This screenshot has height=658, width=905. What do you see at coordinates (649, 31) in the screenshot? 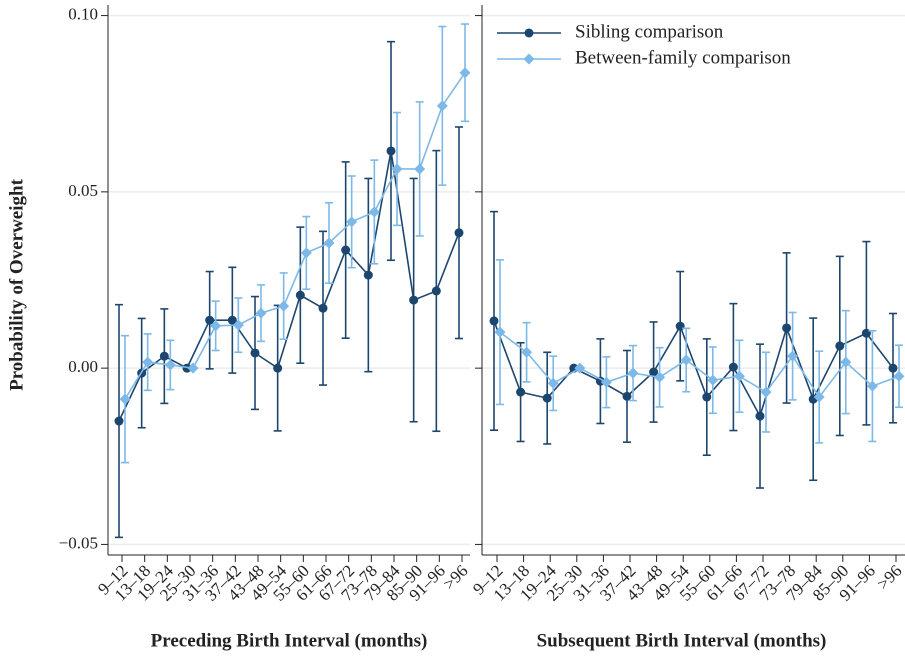
I see `legend-label: Sibling comparison` at bounding box center [649, 31].